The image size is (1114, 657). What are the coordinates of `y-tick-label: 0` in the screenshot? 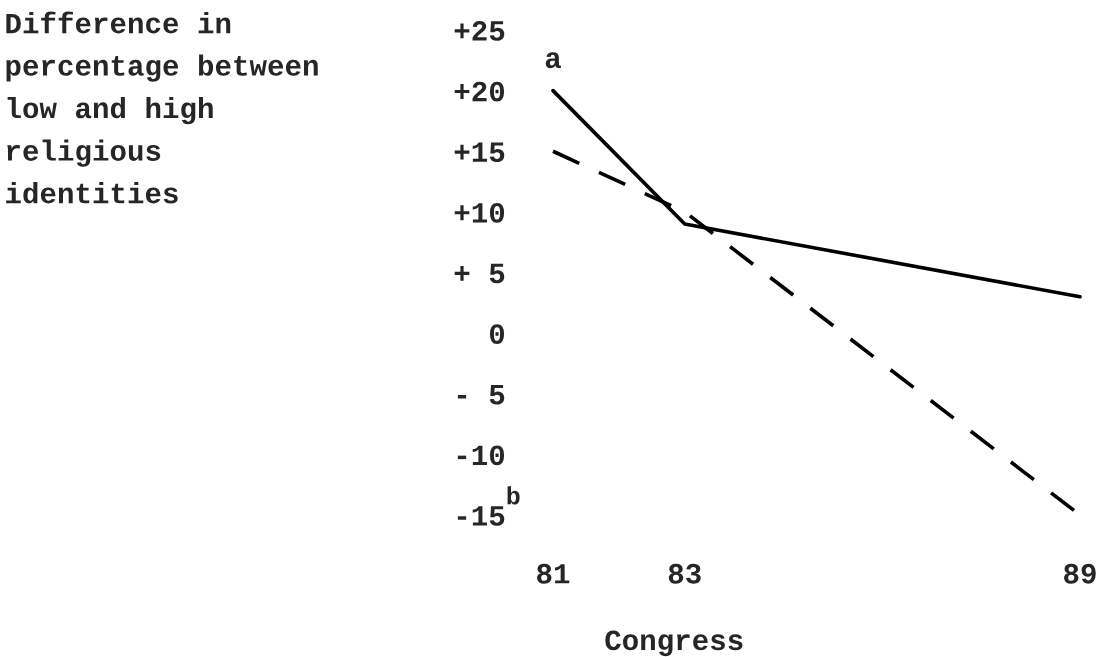 It's located at (497, 334).